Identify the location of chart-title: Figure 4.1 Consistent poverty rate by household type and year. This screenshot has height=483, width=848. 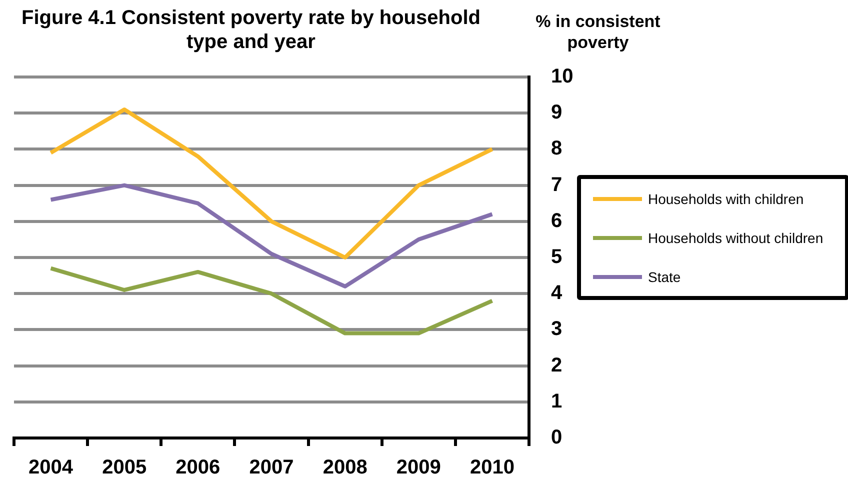
(251, 30).